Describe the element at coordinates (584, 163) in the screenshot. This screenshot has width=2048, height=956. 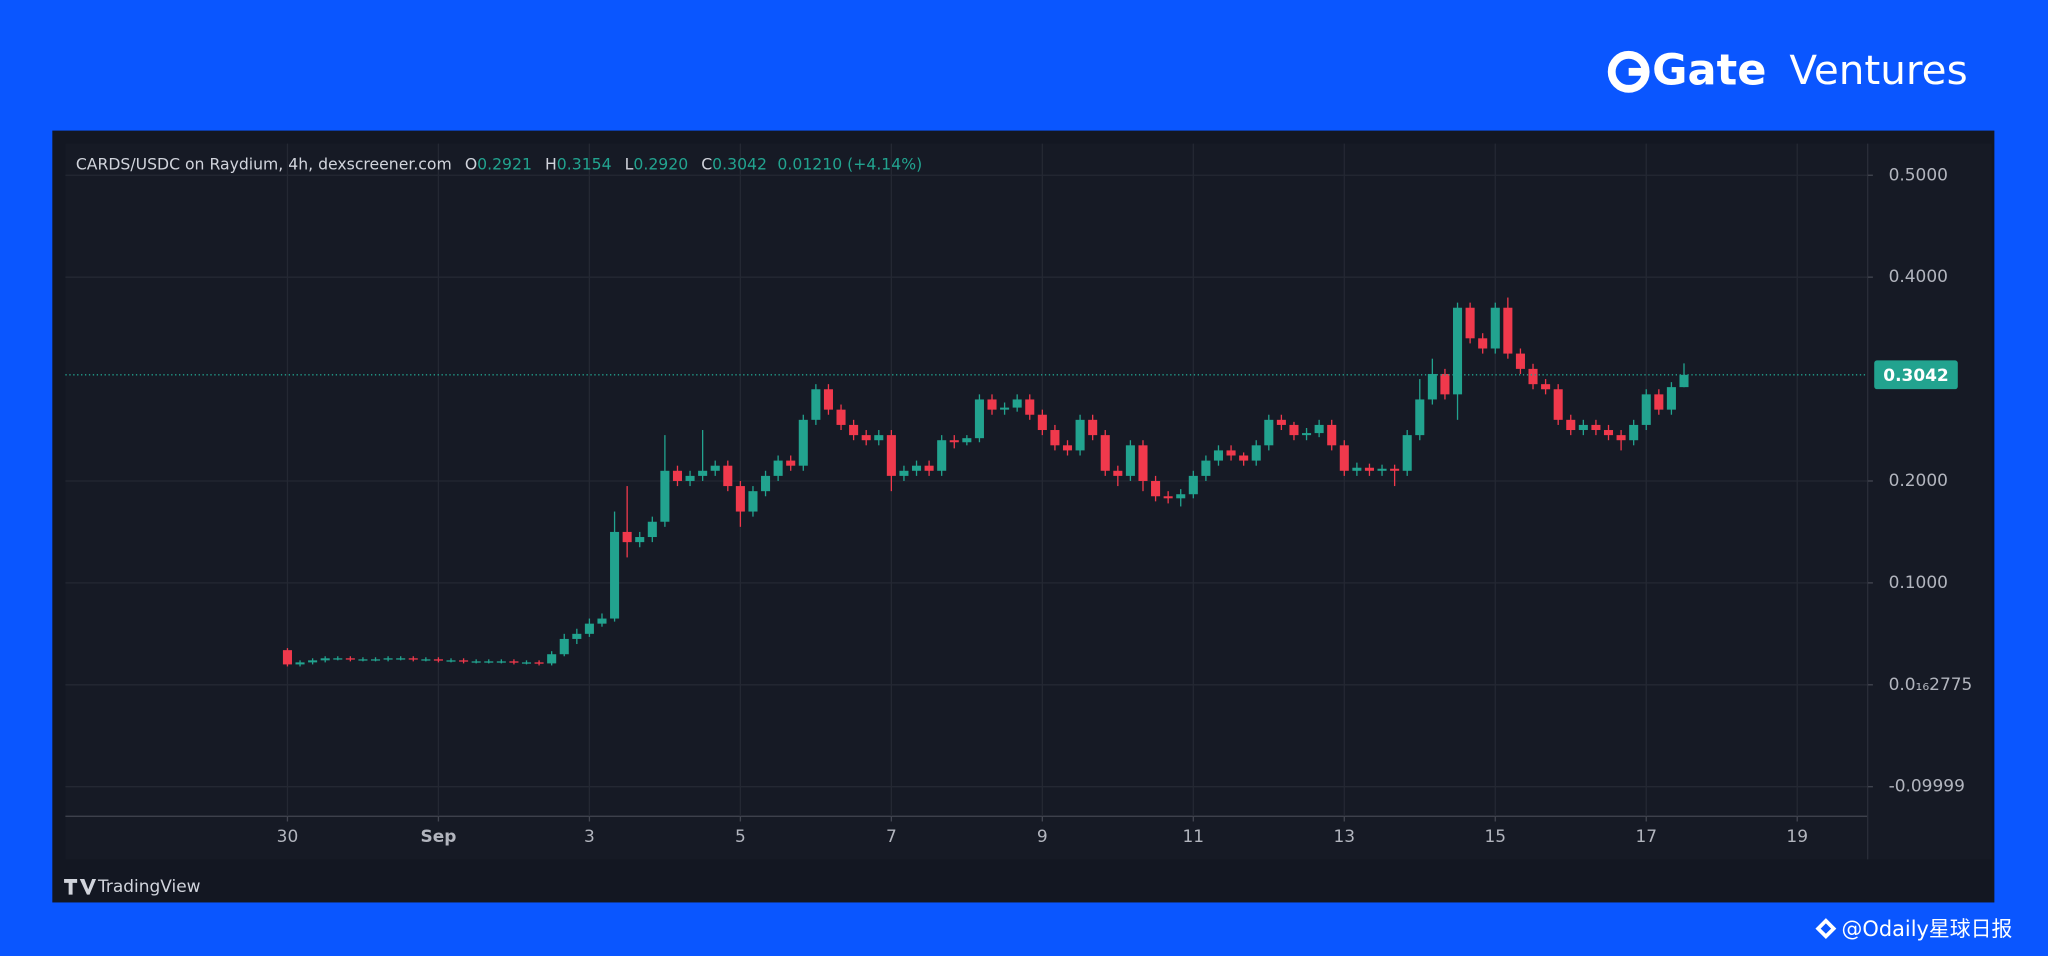
I see `legend-value: 0.3154` at that location.